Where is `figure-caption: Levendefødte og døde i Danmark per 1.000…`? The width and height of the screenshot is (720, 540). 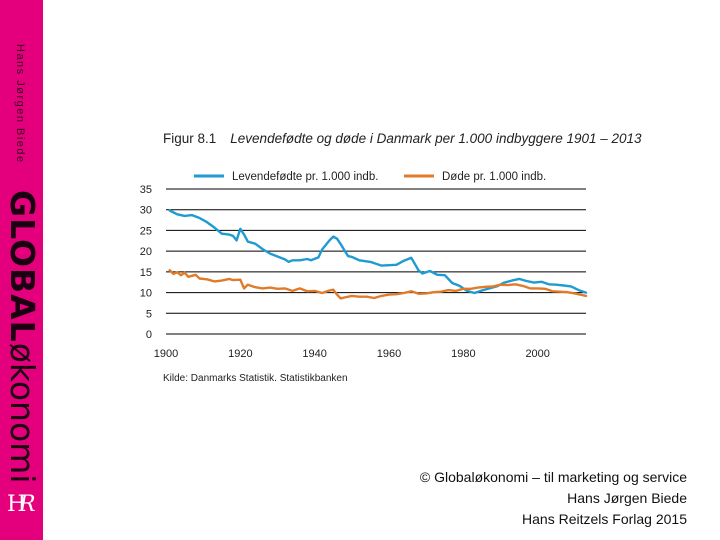 figure-caption: Levendefødte og døde i Danmark per 1.000… is located at coordinates (436, 138).